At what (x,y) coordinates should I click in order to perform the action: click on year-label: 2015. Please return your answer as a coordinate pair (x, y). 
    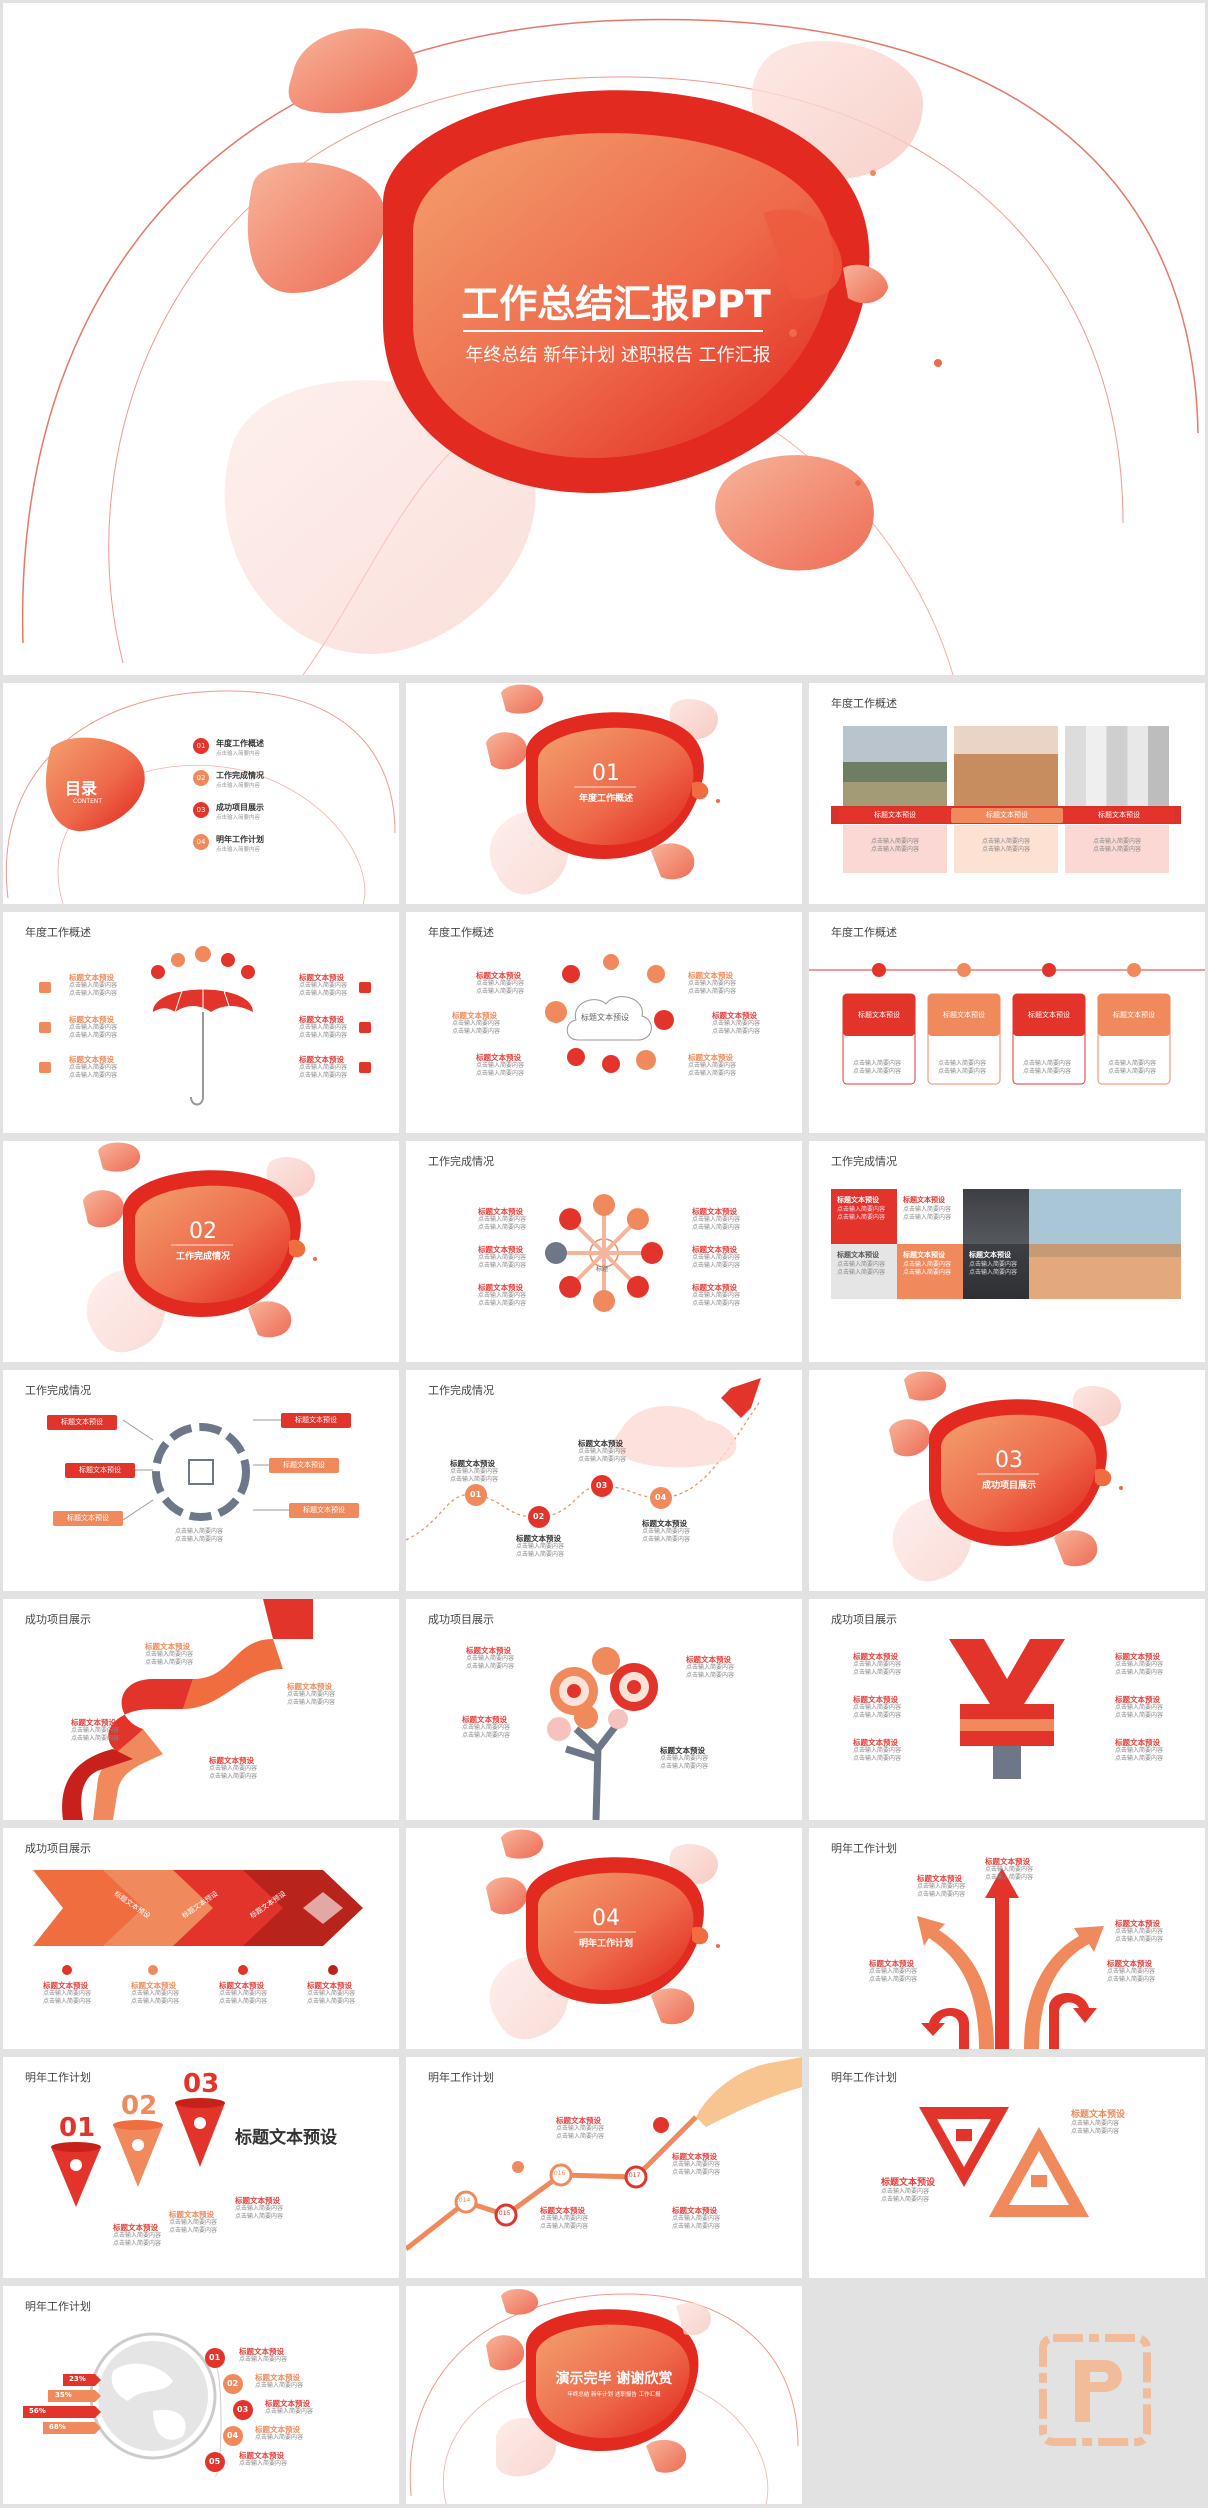
    Looking at the image, I should click on (503, 2213).